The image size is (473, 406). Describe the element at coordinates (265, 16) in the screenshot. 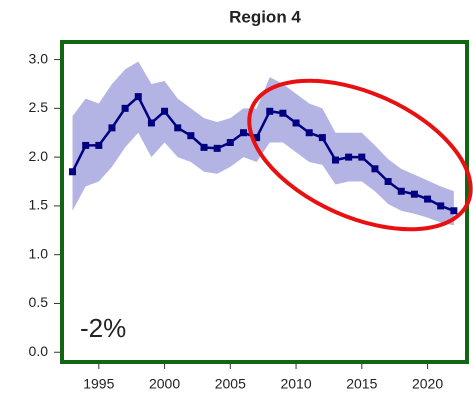

I see `chart-title: Region 4` at that location.